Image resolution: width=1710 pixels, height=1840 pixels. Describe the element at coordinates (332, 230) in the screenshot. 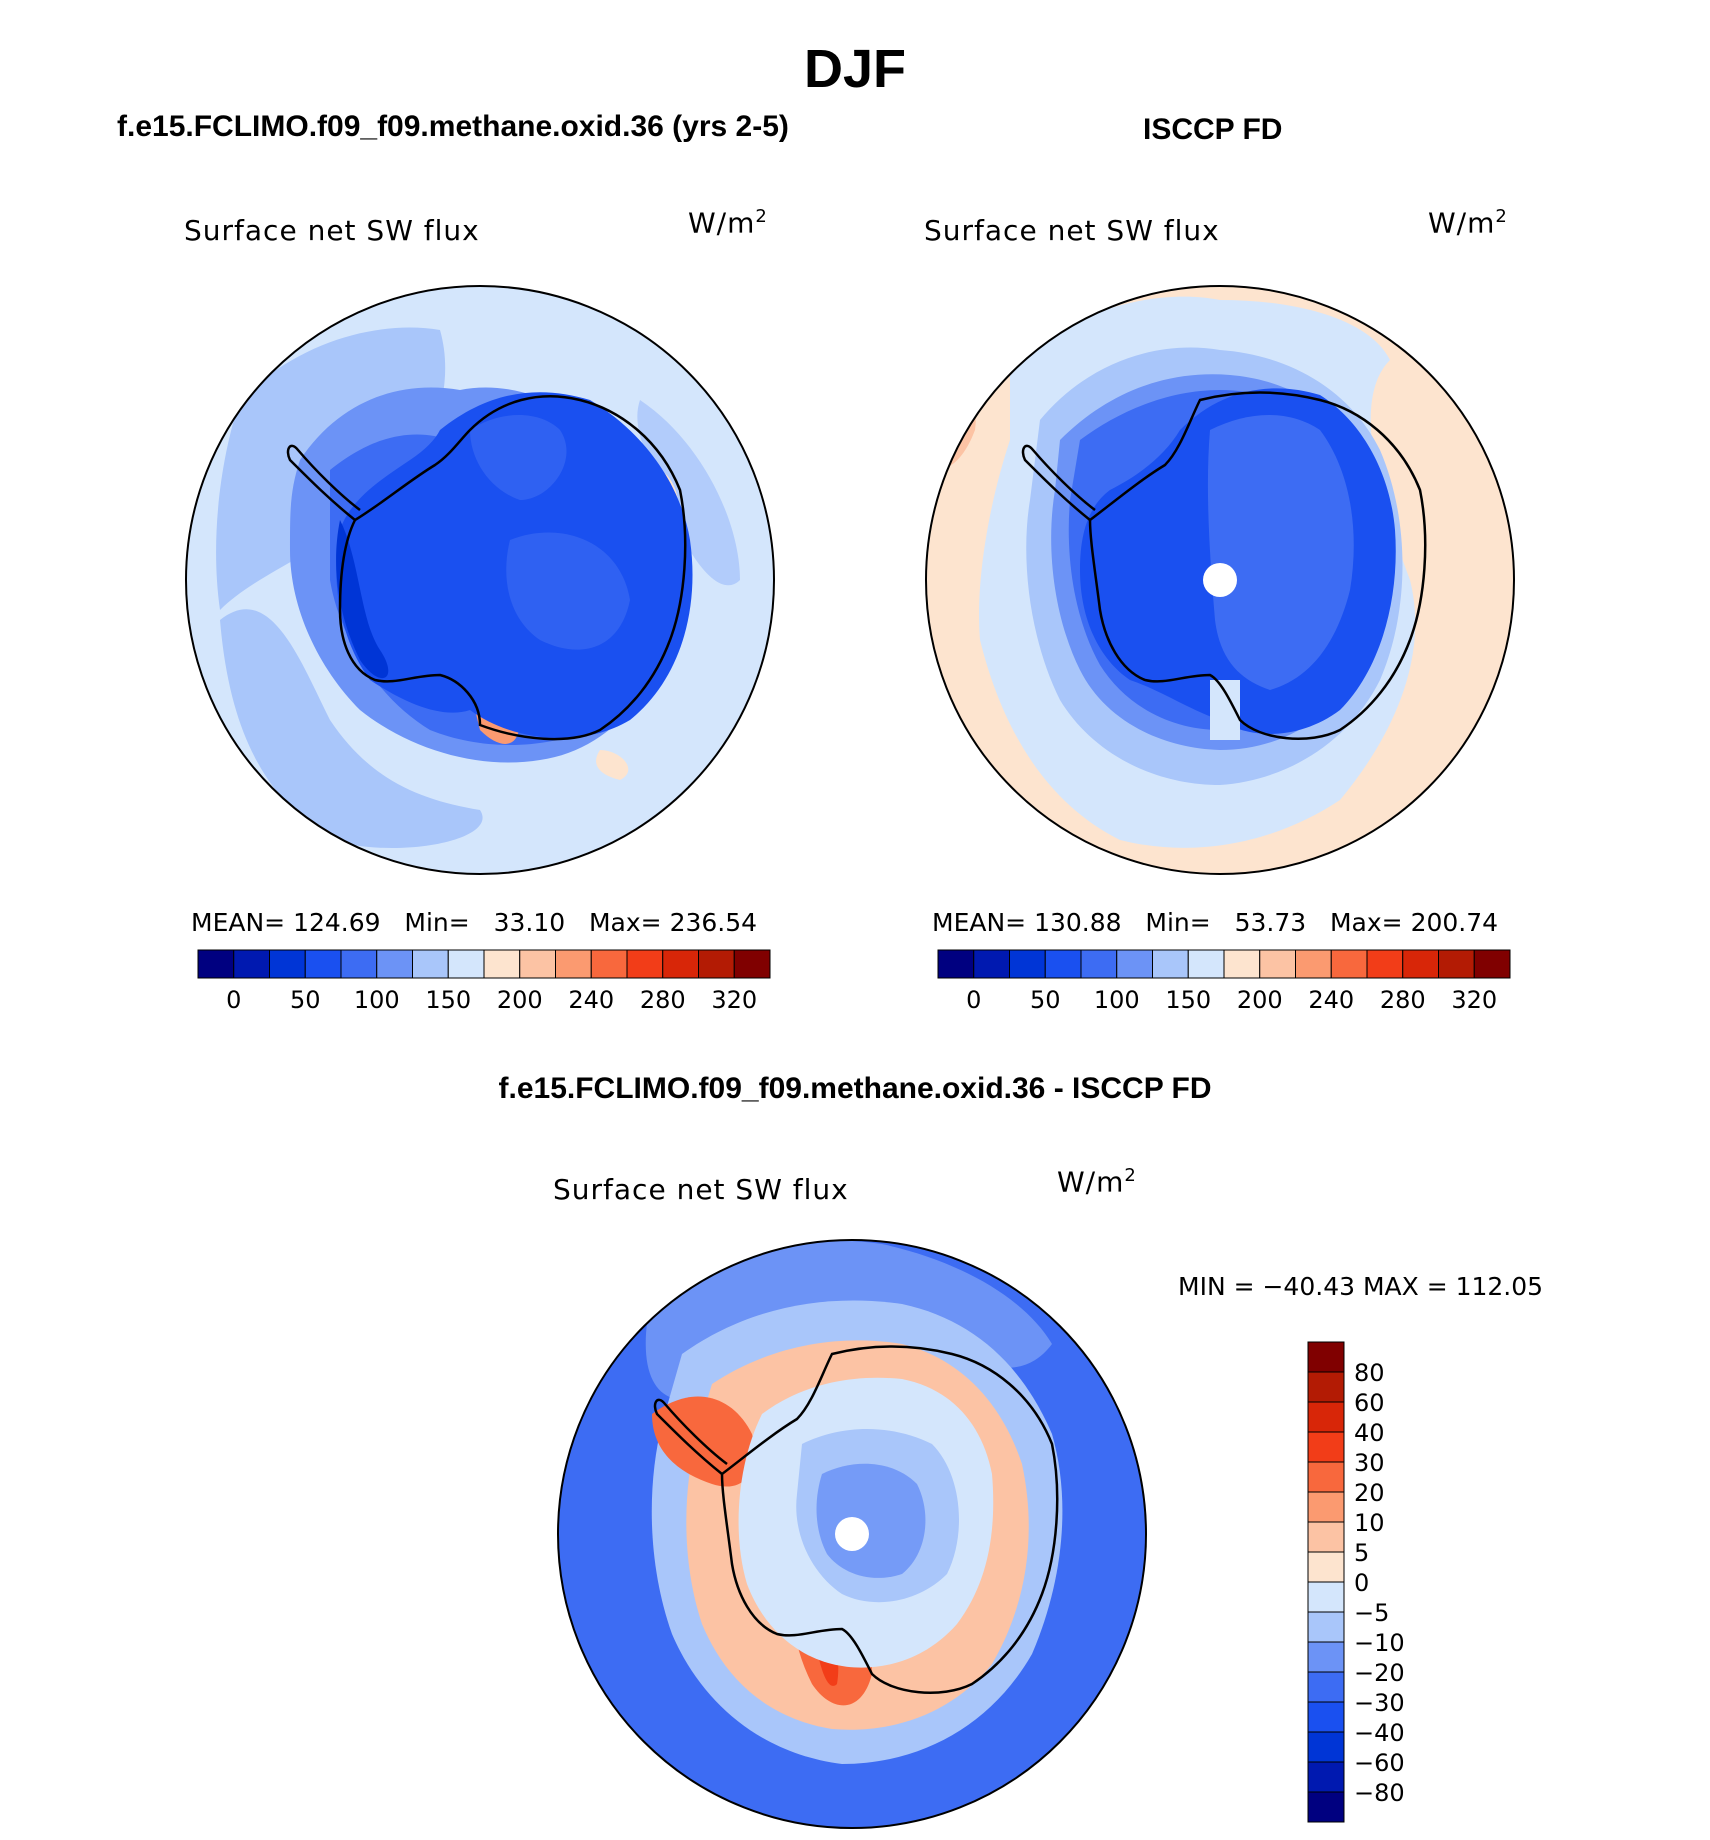

I see `model-field-label: Surface net SW flux` at that location.